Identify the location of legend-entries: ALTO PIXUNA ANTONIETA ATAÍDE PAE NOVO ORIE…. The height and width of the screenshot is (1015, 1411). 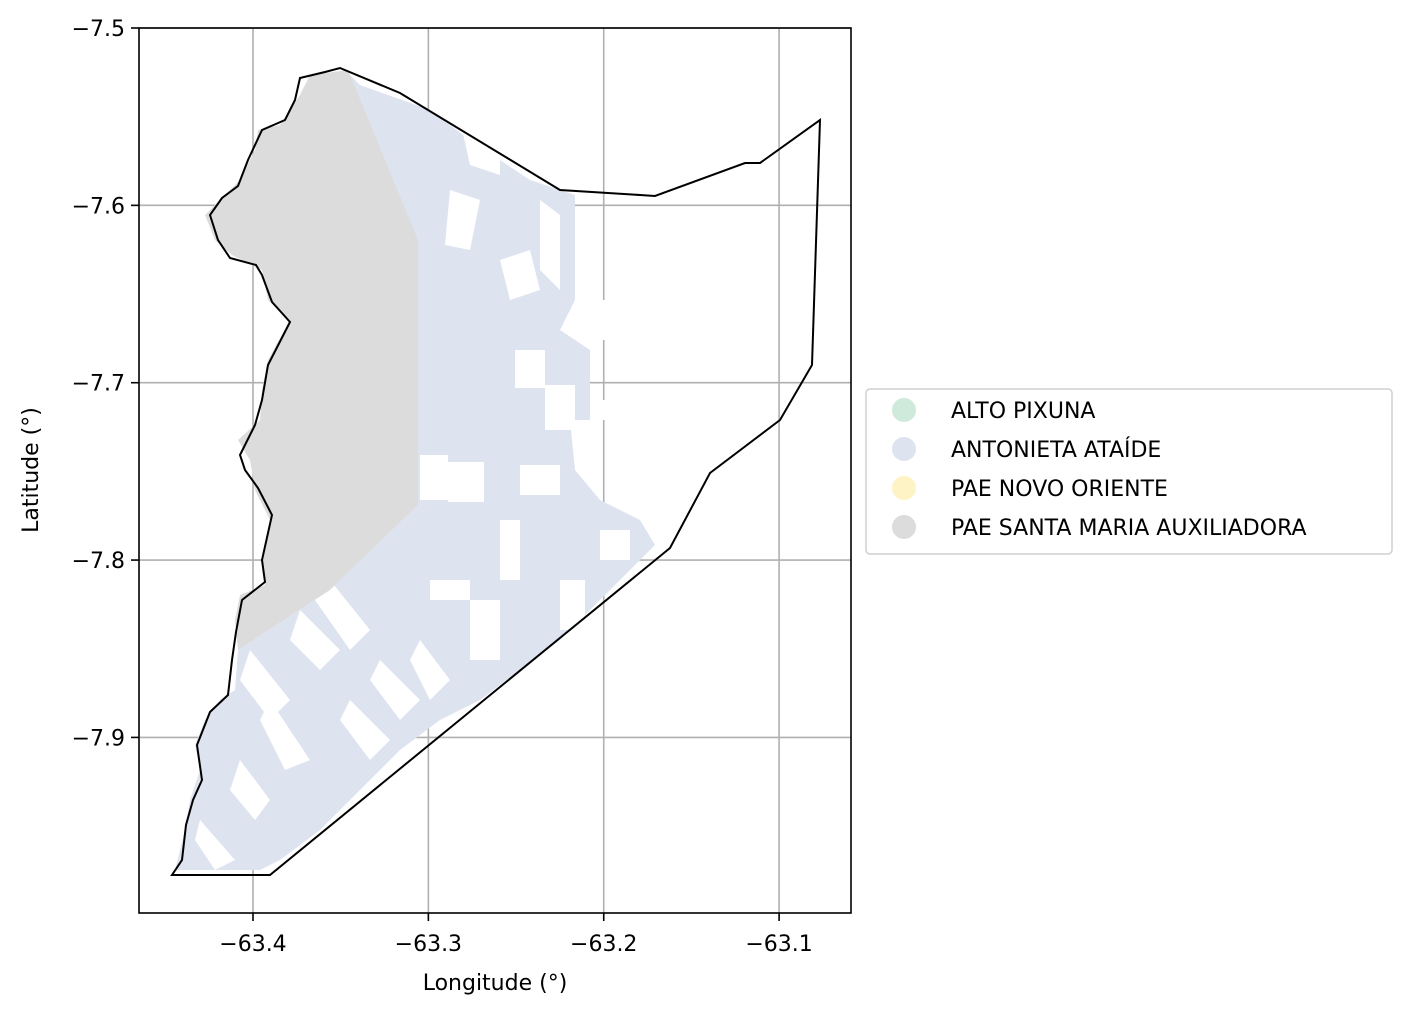
(1099, 469).